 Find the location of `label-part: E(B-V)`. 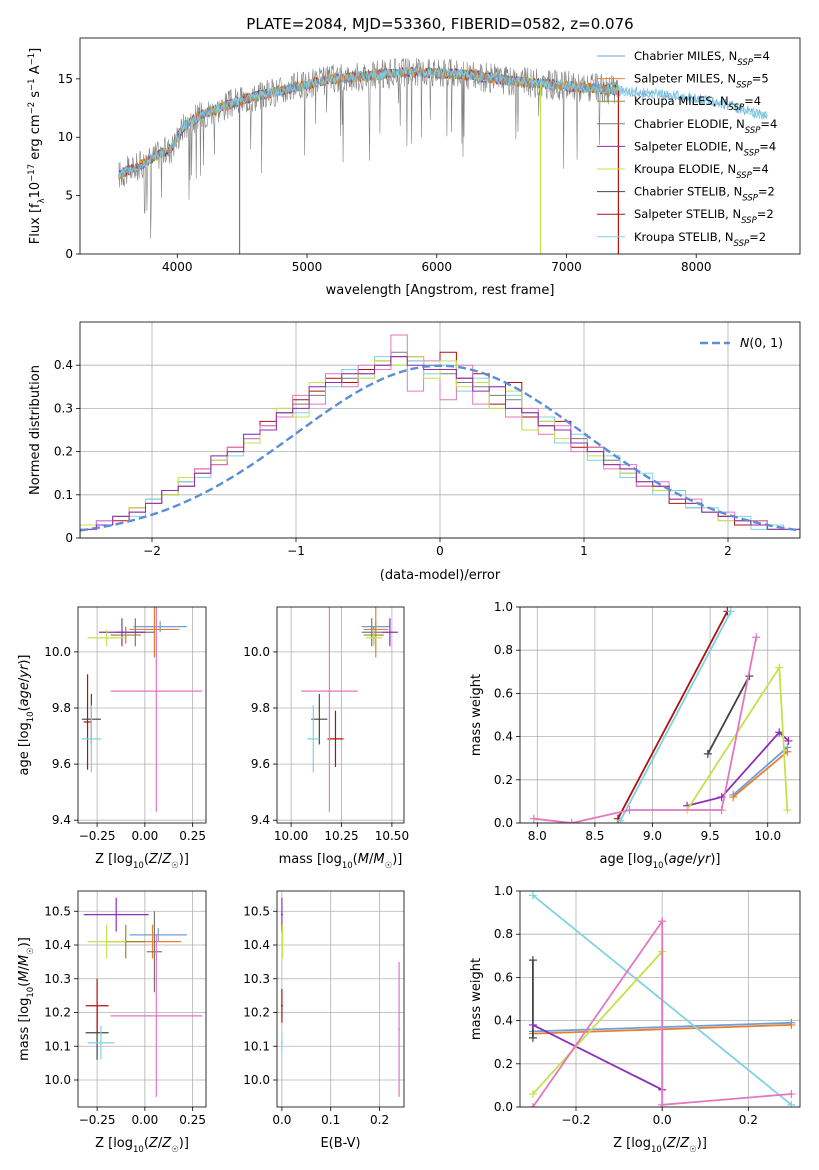

label-part: E(B-V) is located at coordinates (340, 1143).